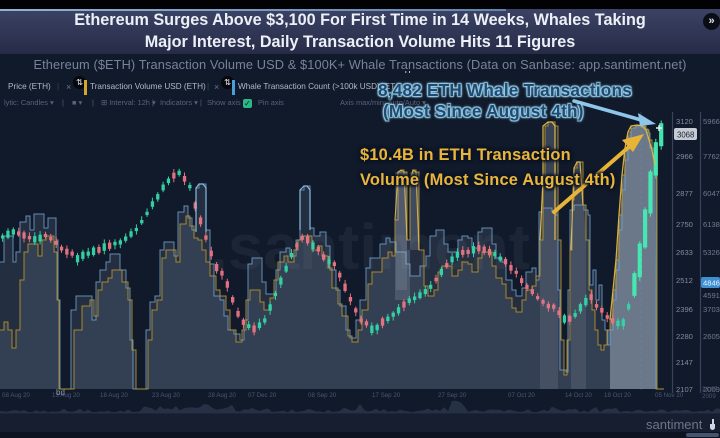  What do you see at coordinates (711, 252) in the screenshot?
I see `svg-text: 5326` at bounding box center [711, 252].